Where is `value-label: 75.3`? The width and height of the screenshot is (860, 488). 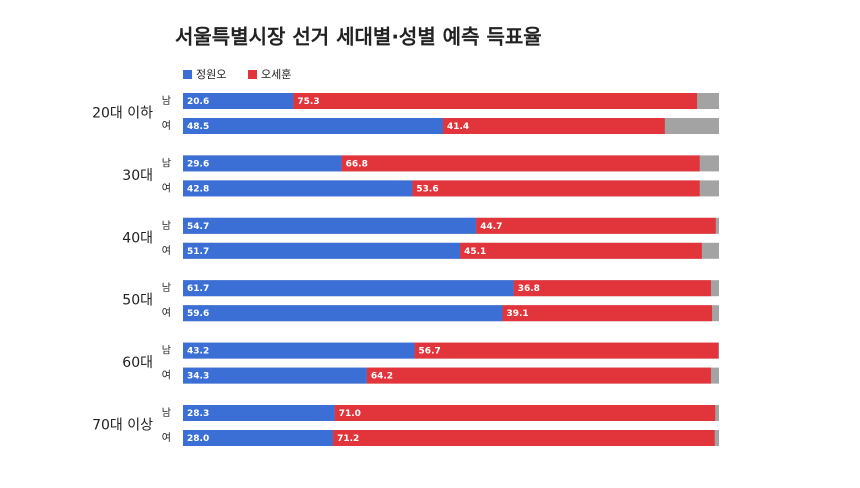
value-label: 75.3 is located at coordinates (308, 102).